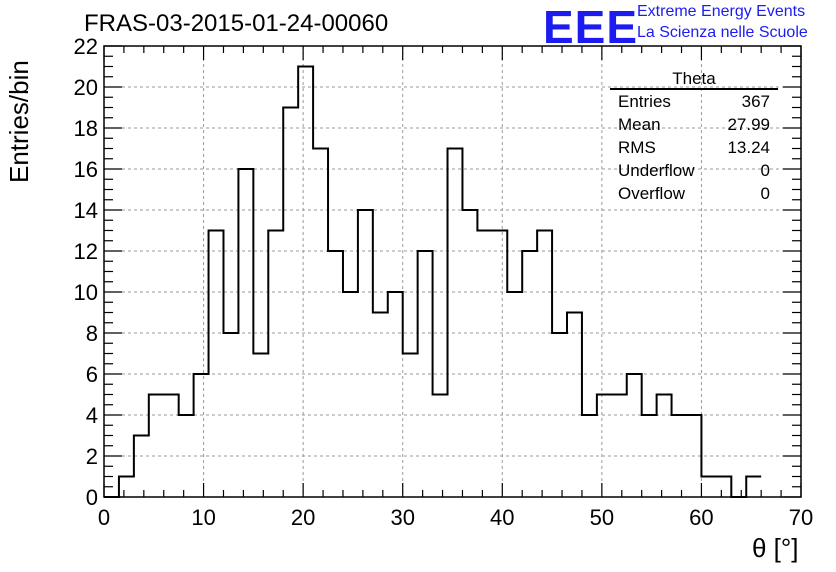  I want to click on logo-text-line1: Extreme Energy Events, so click(721, 11).